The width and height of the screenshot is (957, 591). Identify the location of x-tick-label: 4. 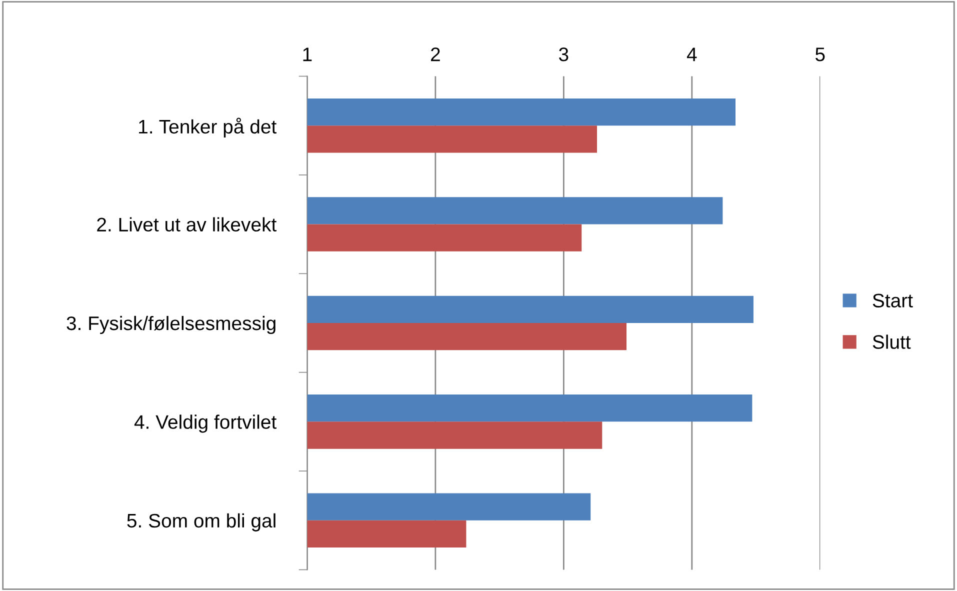
(691, 55).